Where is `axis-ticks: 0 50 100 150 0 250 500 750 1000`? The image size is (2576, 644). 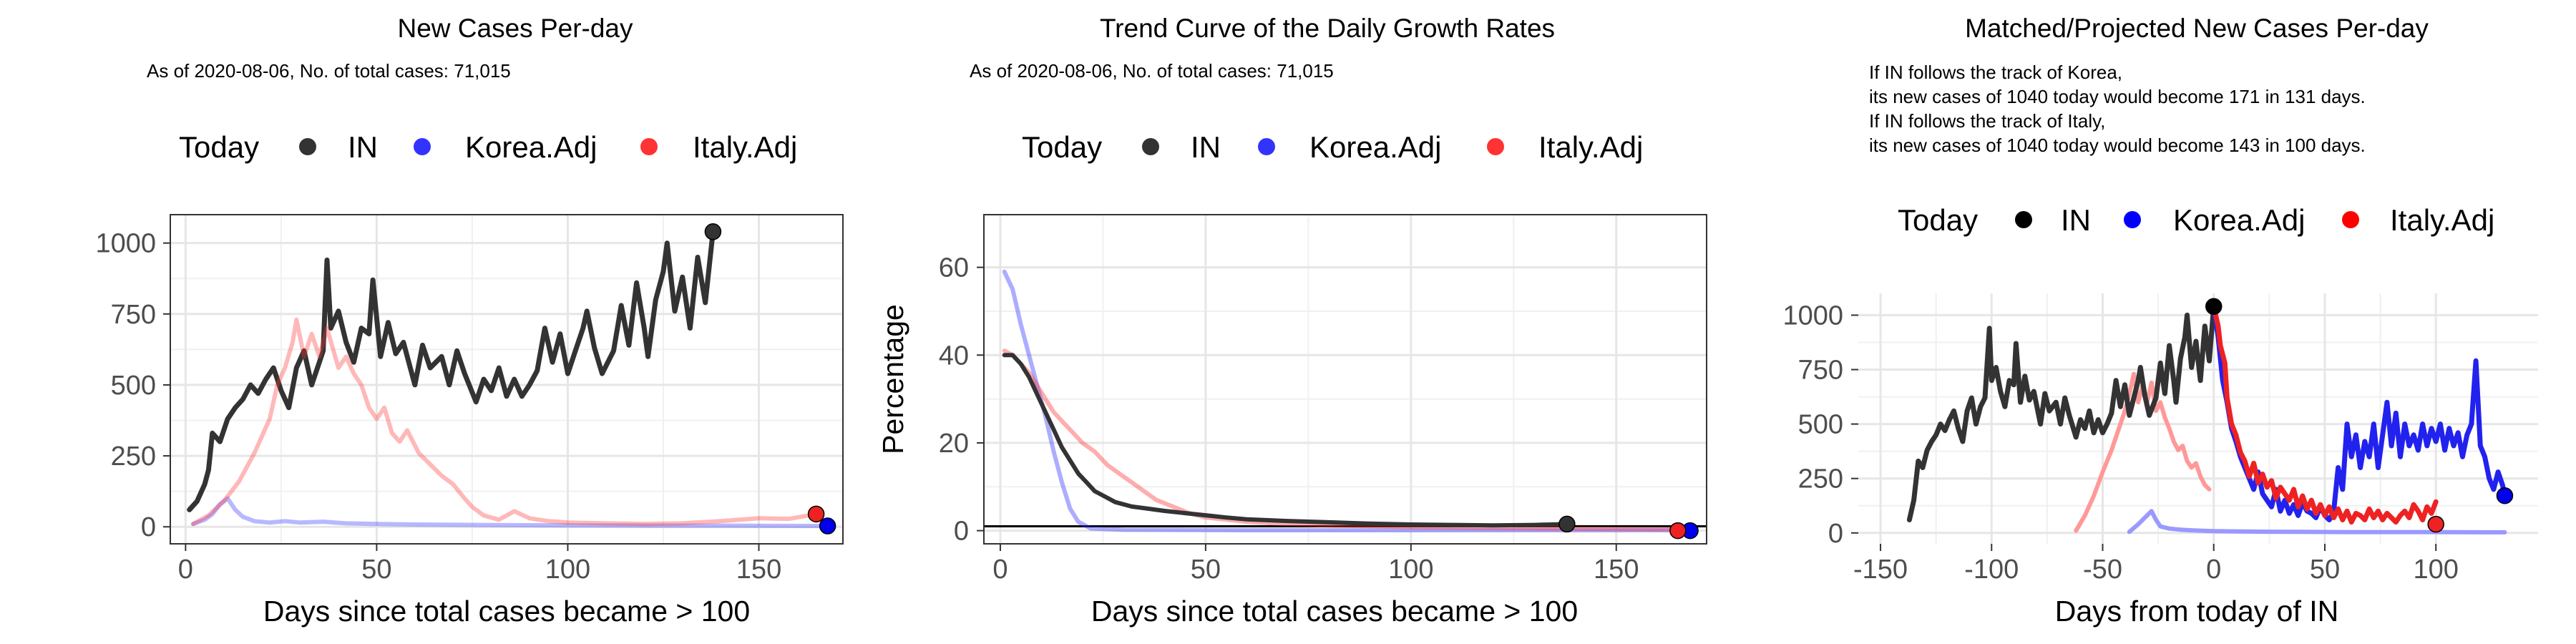 axis-ticks: 0 50 100 150 0 250 500 750 1000 is located at coordinates (438, 407).